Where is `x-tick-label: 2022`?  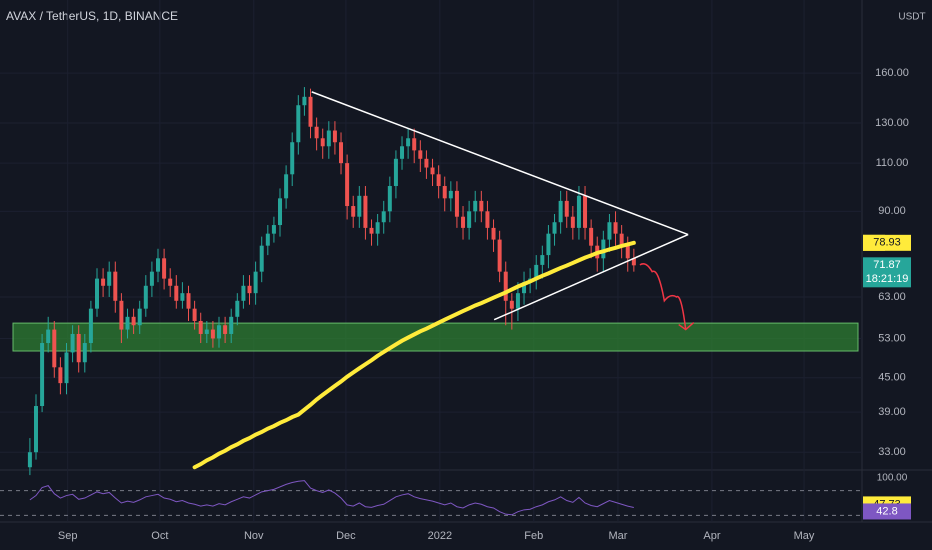
x-tick-label: 2022 is located at coordinates (440, 536).